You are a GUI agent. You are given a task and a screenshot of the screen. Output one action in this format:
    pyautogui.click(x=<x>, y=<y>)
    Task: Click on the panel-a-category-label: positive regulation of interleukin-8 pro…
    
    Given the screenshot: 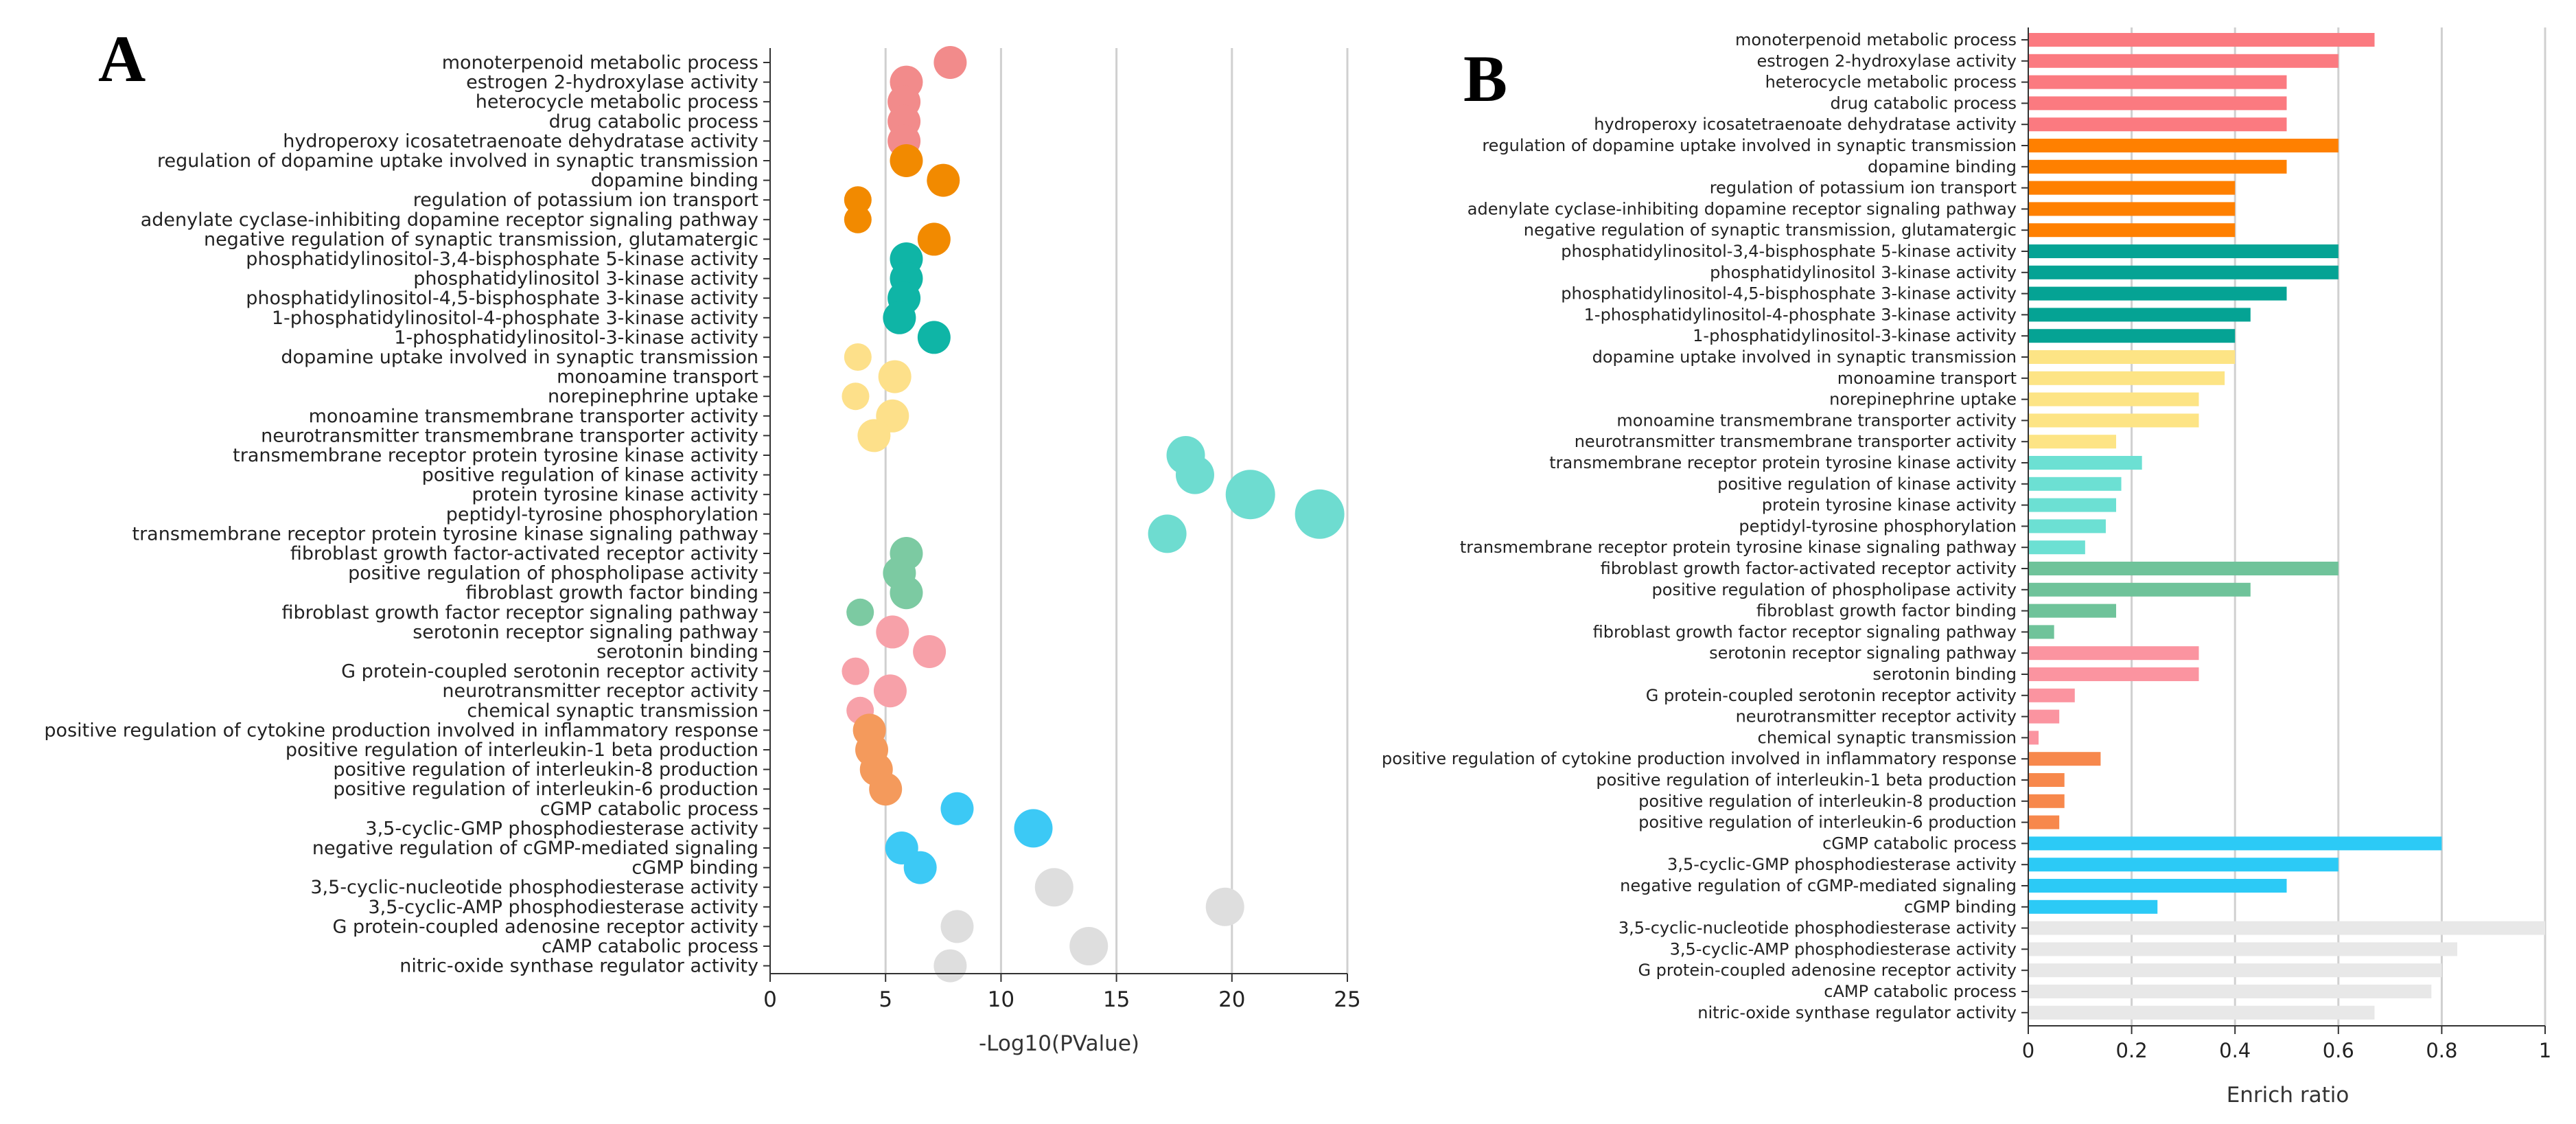 What is the action you would take?
    pyautogui.click(x=545, y=770)
    